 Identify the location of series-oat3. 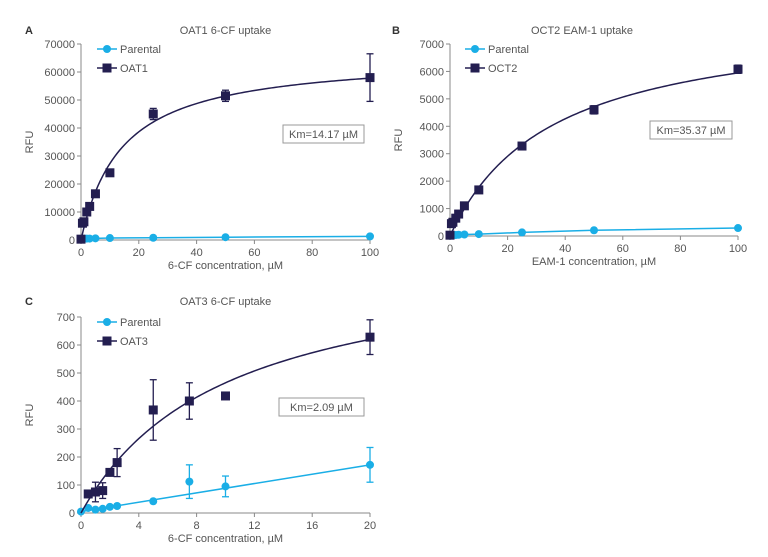
(227, 416).